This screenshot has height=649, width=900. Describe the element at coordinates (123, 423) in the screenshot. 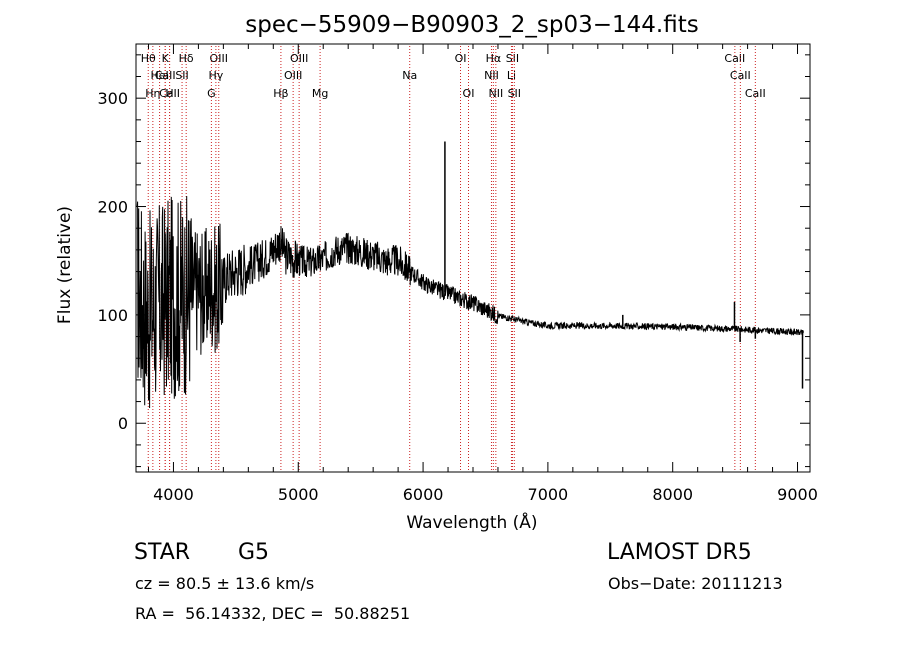

I see `y-tick-label: 0` at that location.